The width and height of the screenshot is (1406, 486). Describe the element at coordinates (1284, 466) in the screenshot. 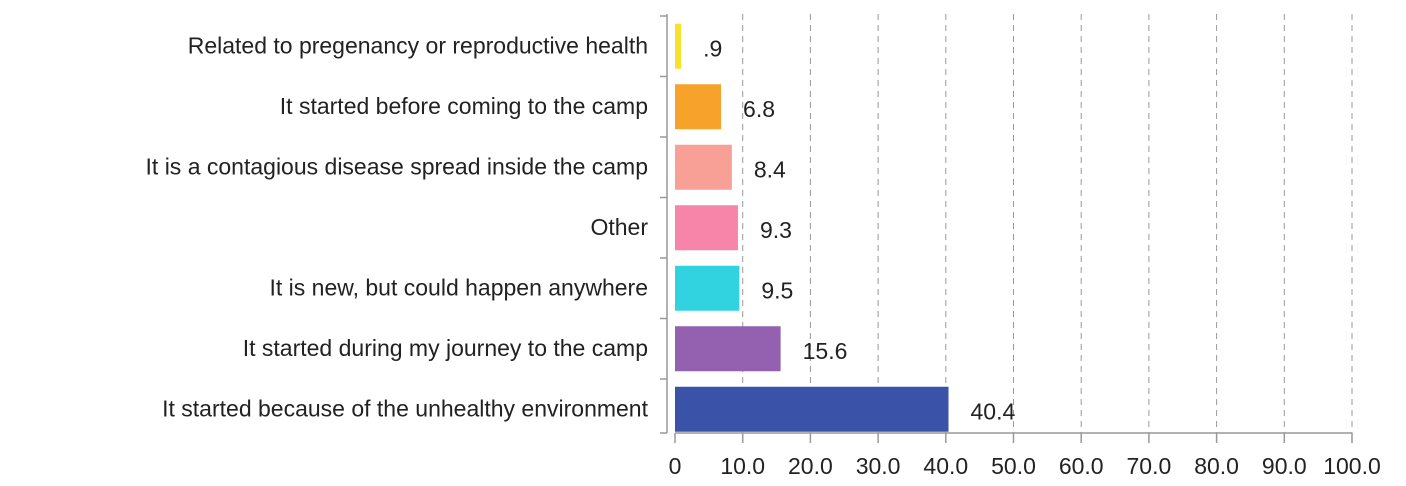

I see `x-tick-label: 90.0` at that location.